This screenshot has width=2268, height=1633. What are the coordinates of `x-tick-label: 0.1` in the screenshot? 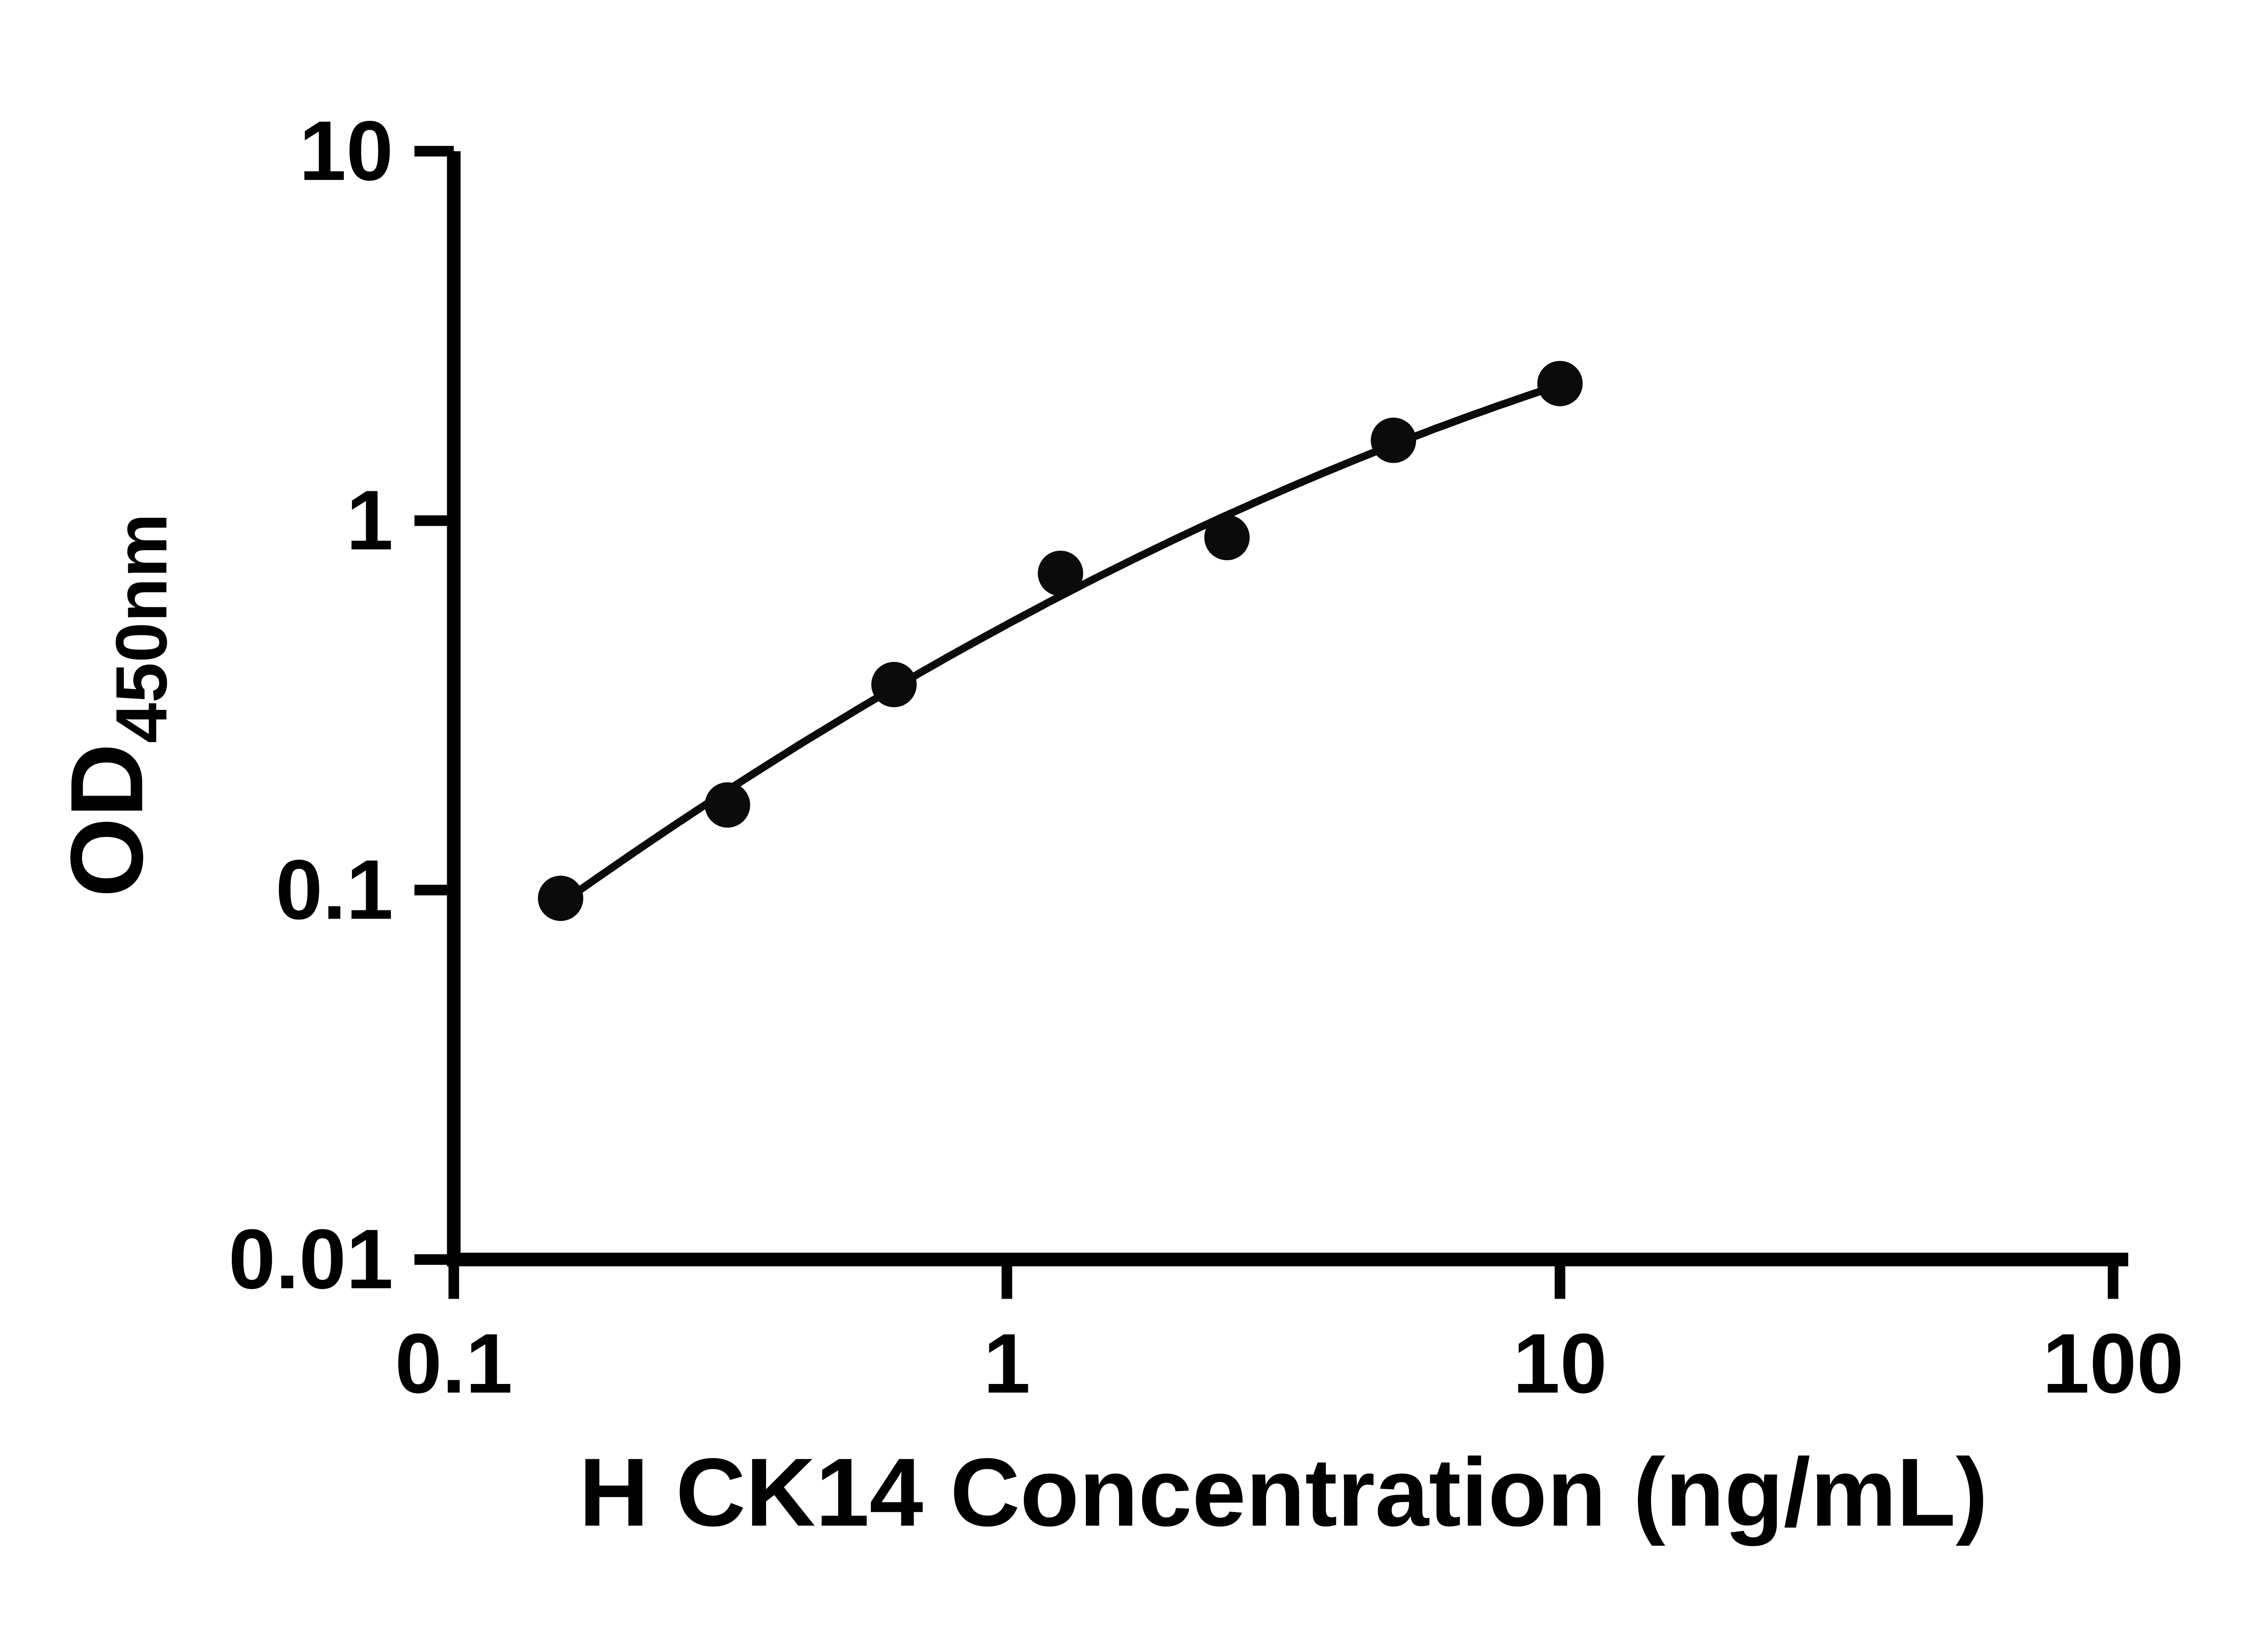 It's located at (454, 1363).